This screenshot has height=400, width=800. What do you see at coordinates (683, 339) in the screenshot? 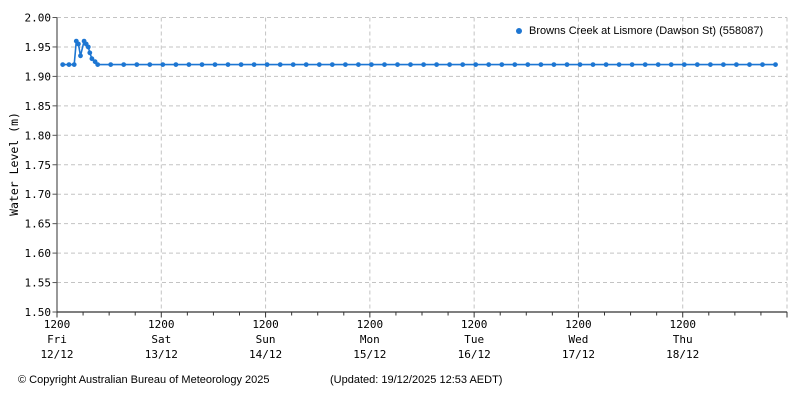
I see `x-tick-label-day: Thu` at bounding box center [683, 339].